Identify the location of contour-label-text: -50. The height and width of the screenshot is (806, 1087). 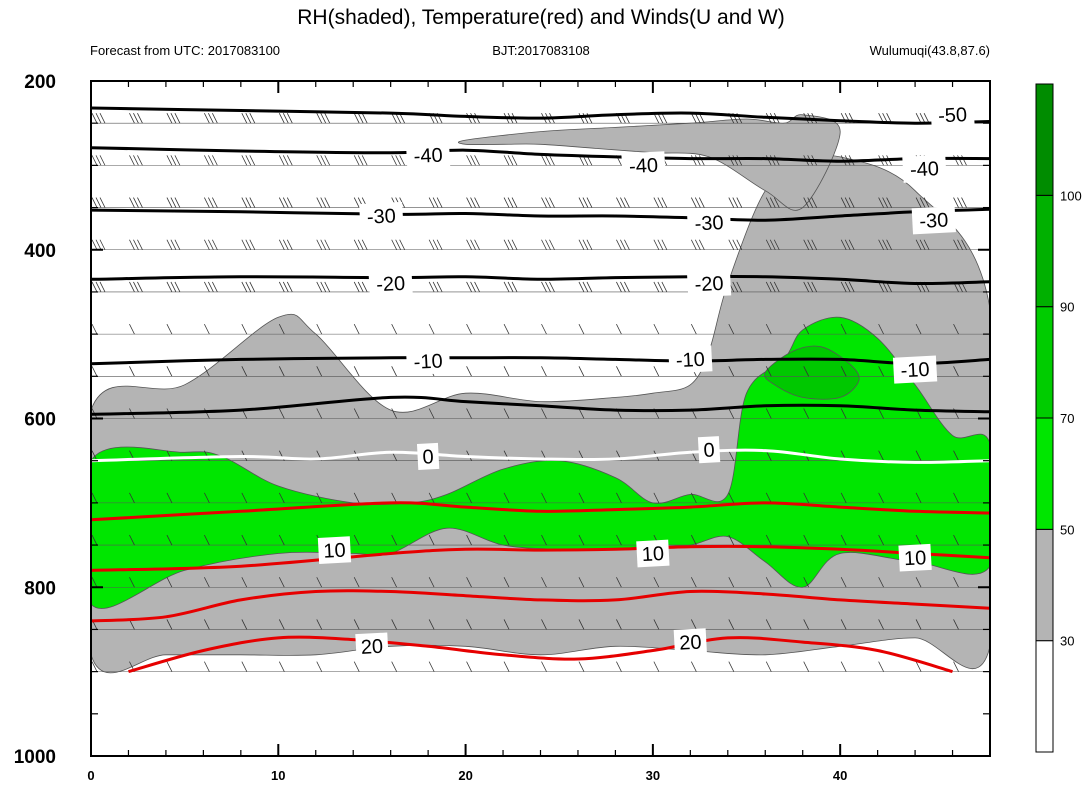
(953, 115).